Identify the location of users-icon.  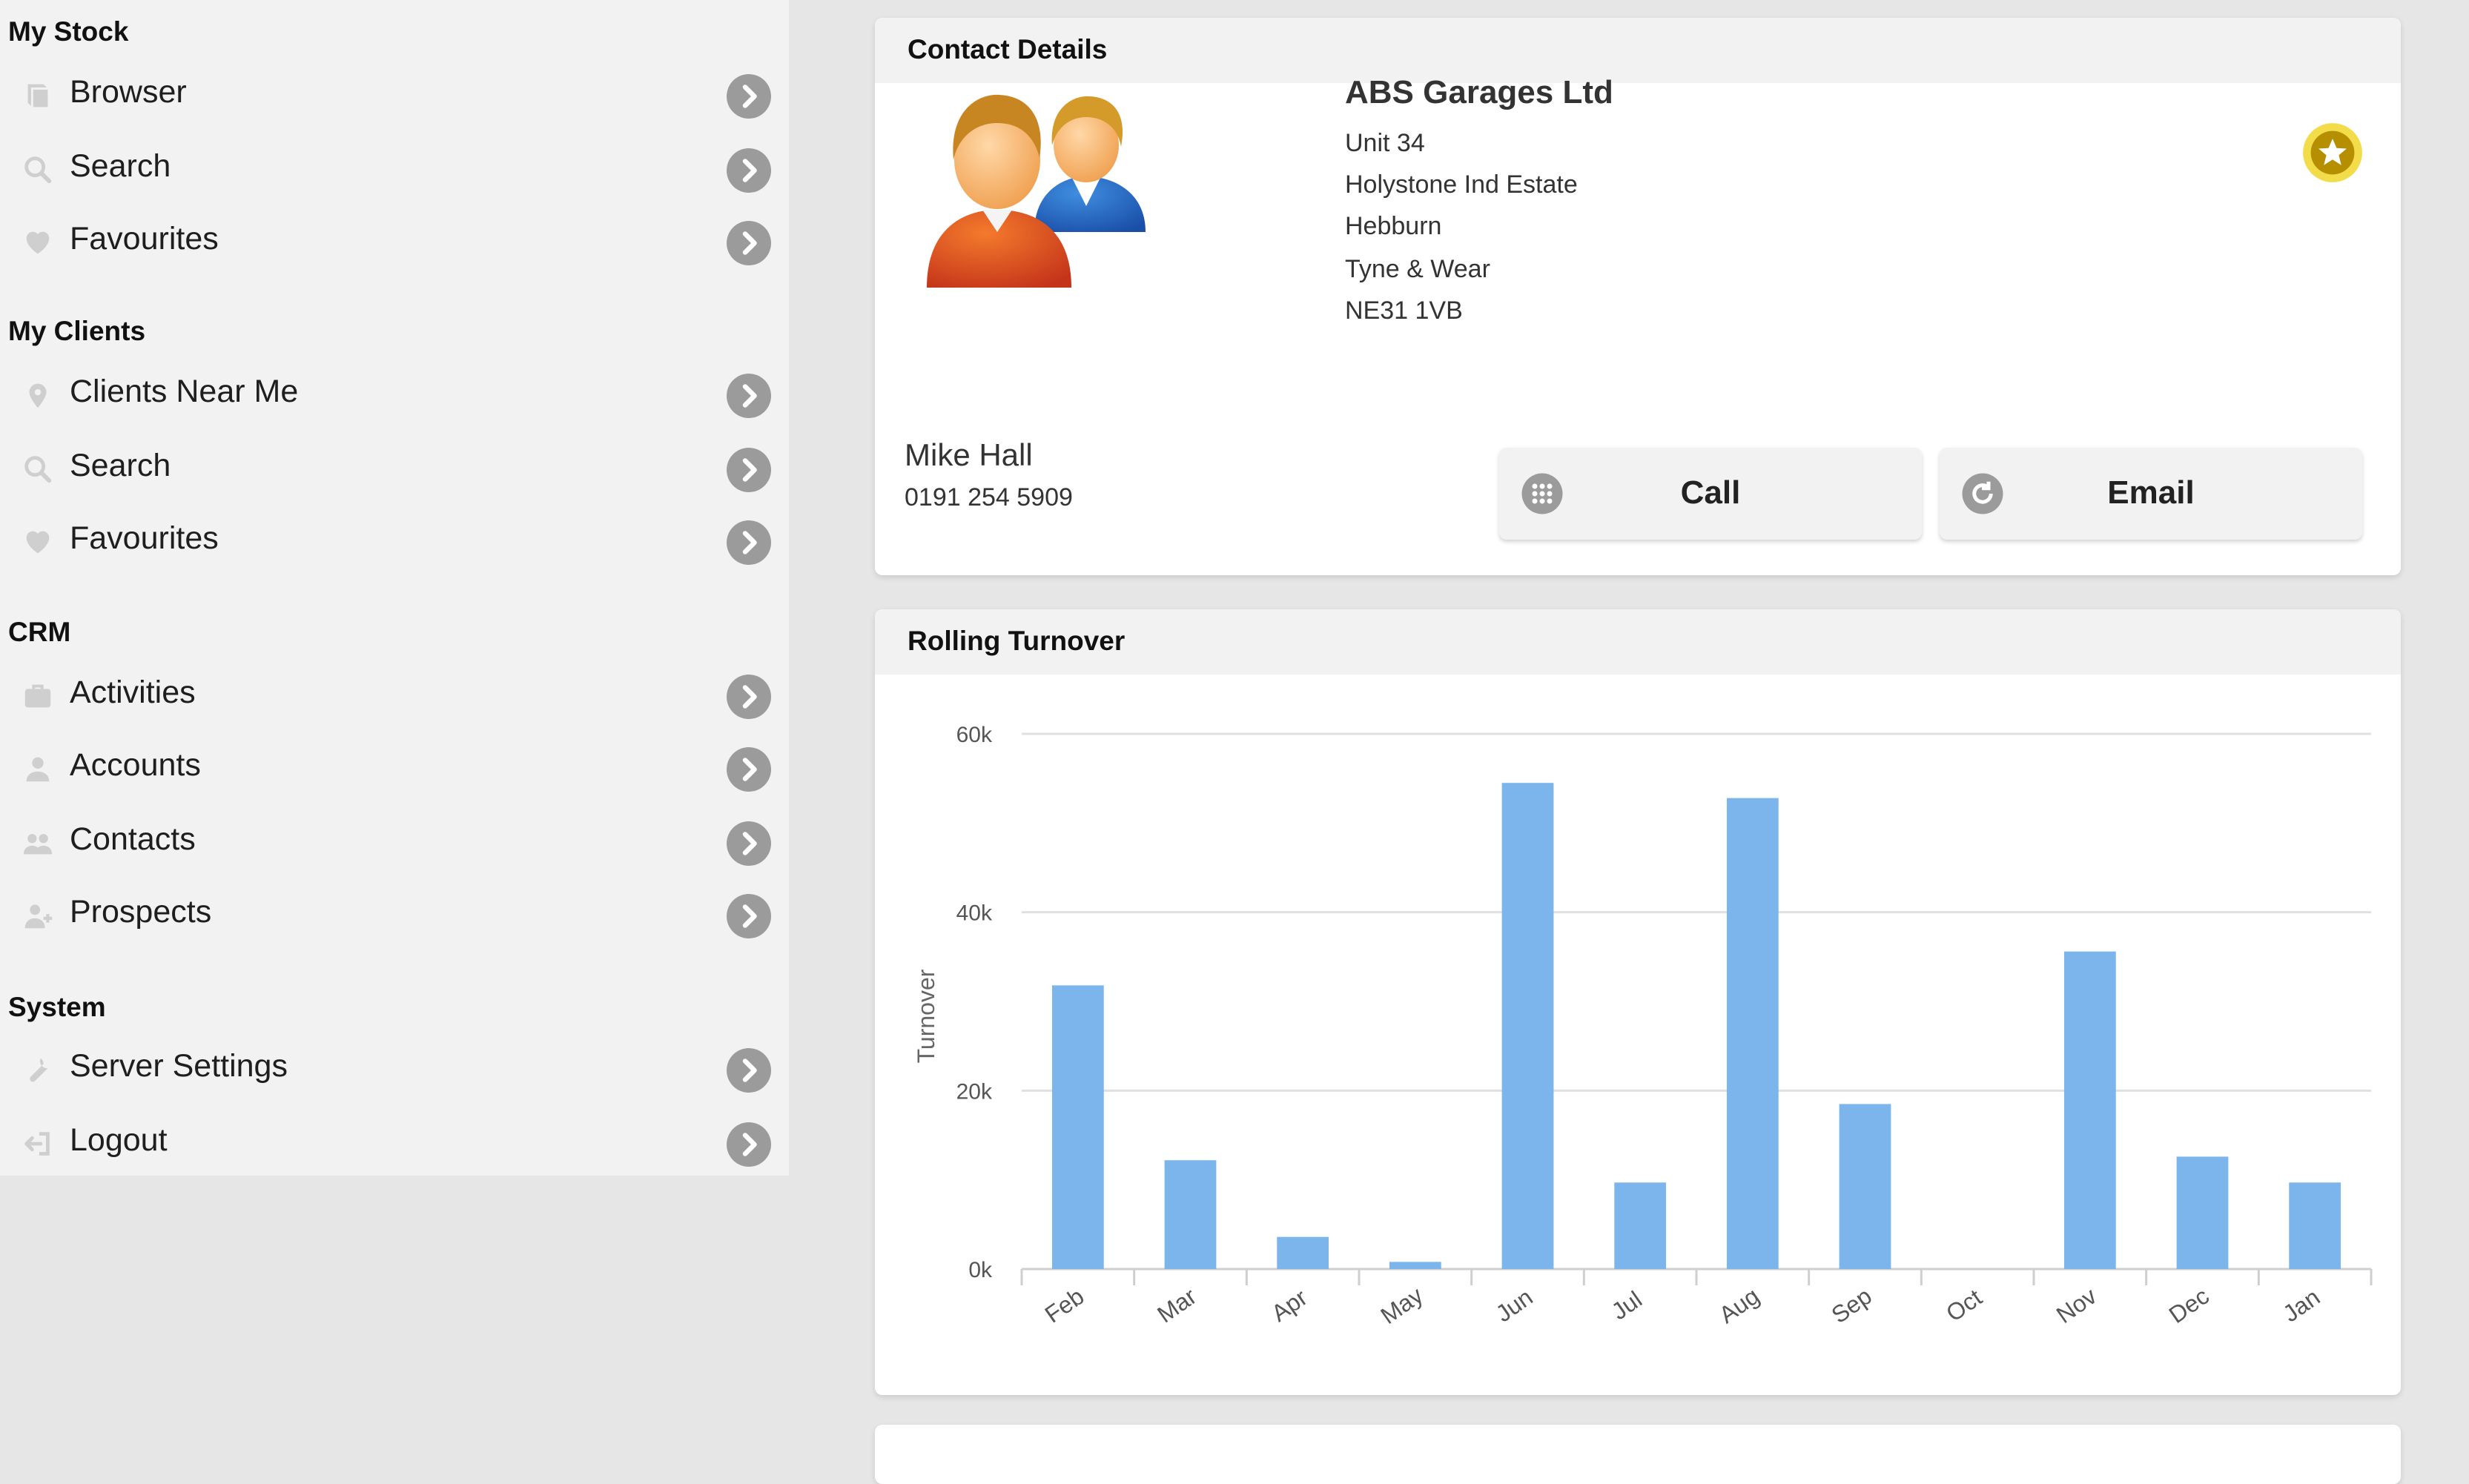
(38, 843).